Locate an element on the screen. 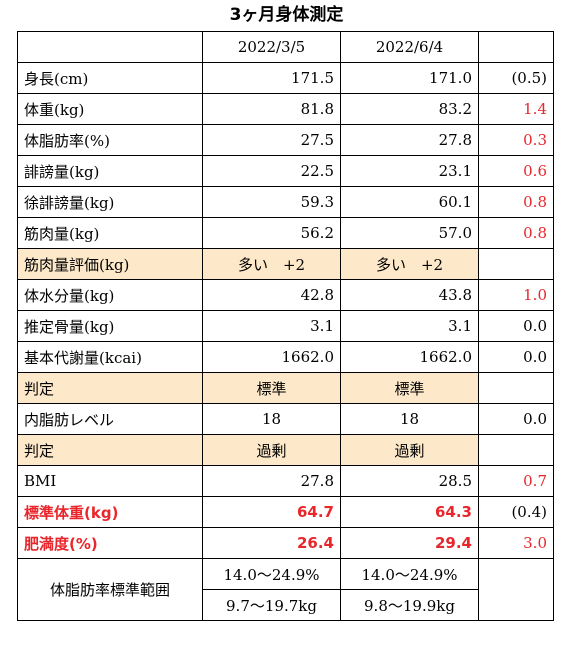  header-diff-cell is located at coordinates (516, 47).